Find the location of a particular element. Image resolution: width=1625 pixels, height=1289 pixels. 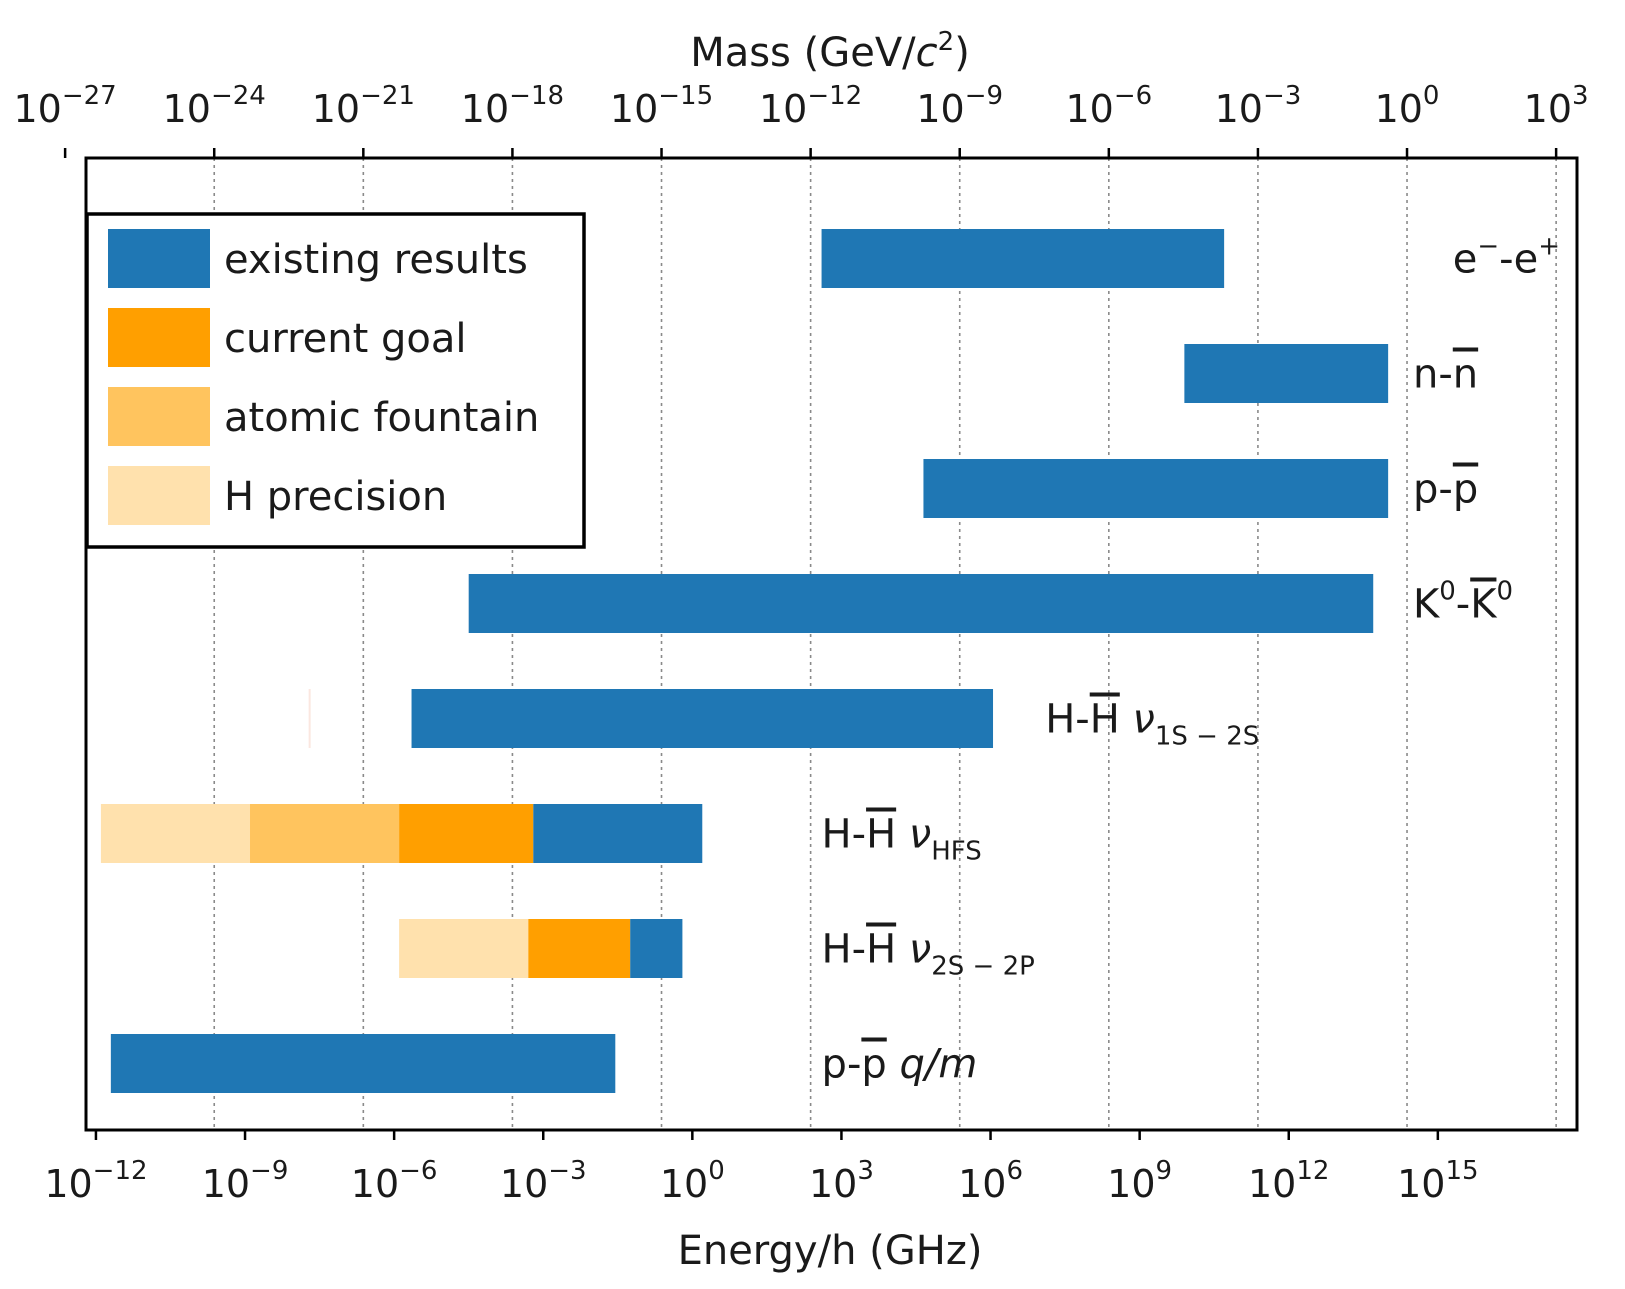

bottom-tick-label: 10¹² is located at coordinates (1288, 1181).